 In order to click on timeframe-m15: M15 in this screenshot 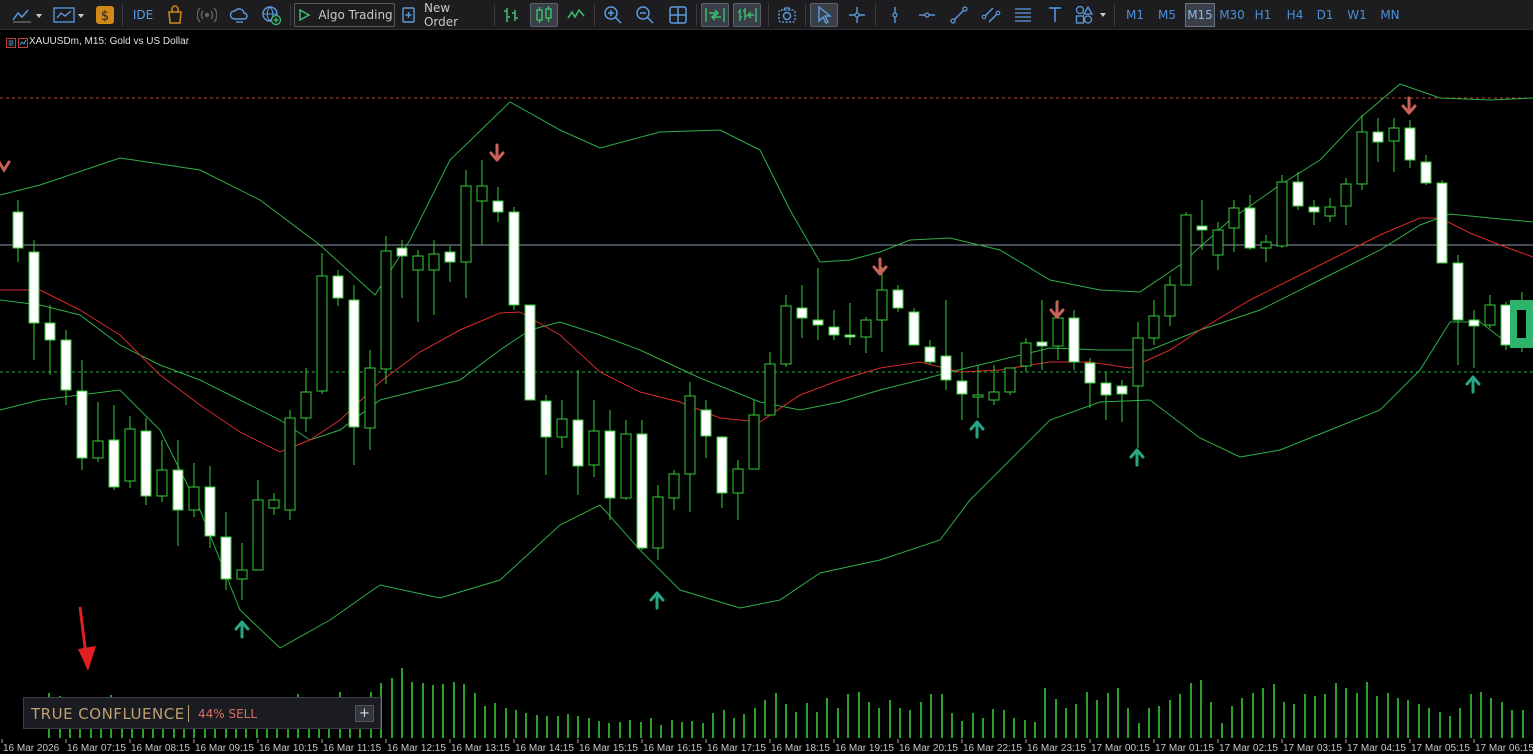, I will do `click(1200, 15)`.